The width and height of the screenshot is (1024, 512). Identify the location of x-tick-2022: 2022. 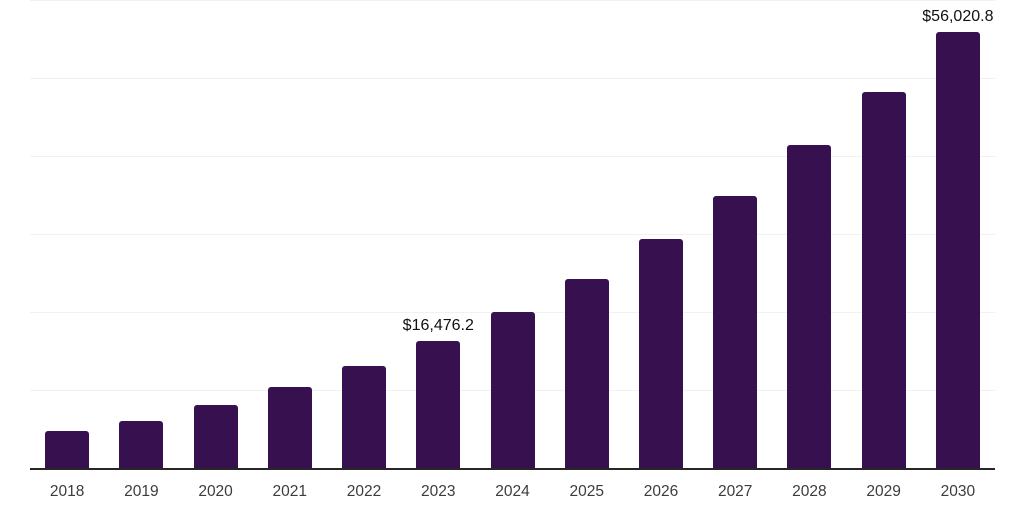
(364, 491).